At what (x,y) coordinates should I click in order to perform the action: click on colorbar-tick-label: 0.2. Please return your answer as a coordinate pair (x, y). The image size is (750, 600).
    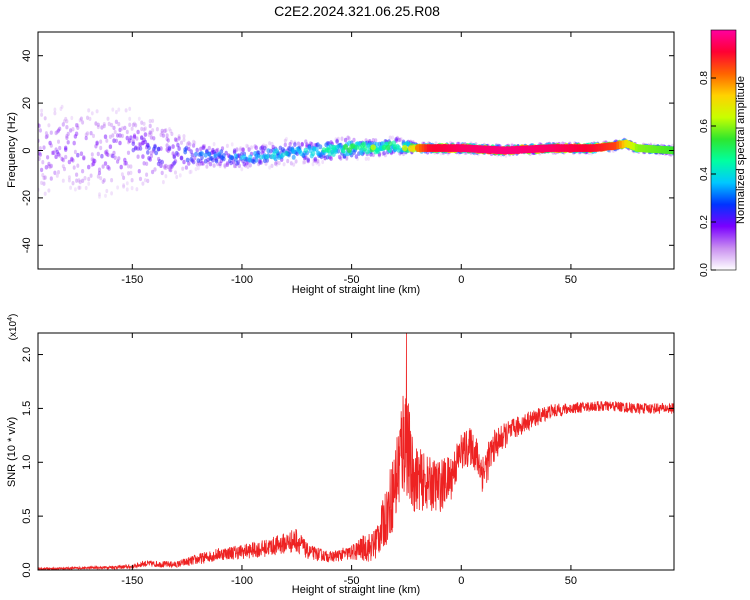
    Looking at the image, I should click on (704, 222).